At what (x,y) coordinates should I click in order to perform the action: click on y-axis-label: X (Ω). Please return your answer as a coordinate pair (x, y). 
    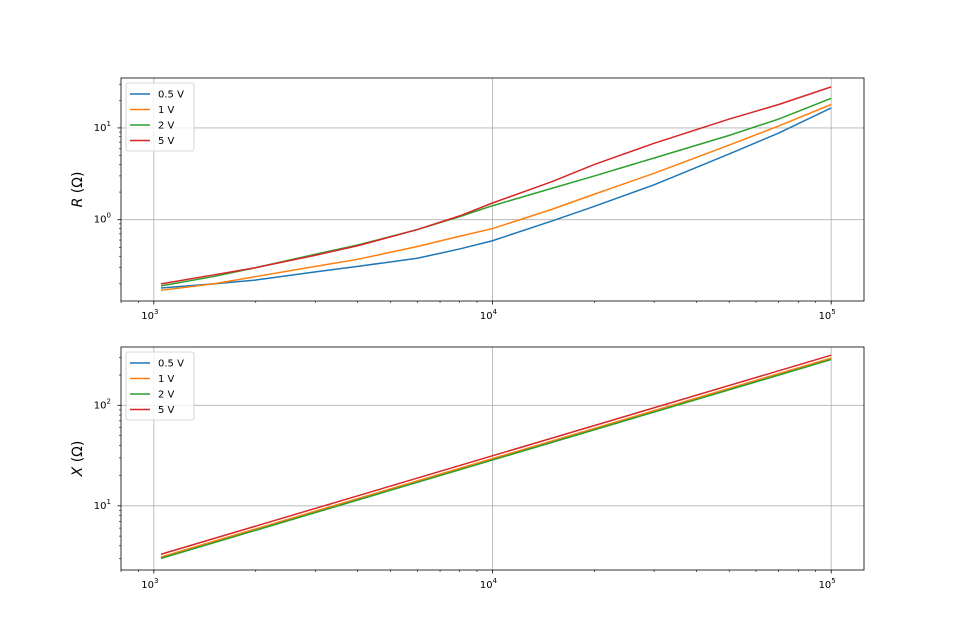
    Looking at the image, I should click on (78, 459).